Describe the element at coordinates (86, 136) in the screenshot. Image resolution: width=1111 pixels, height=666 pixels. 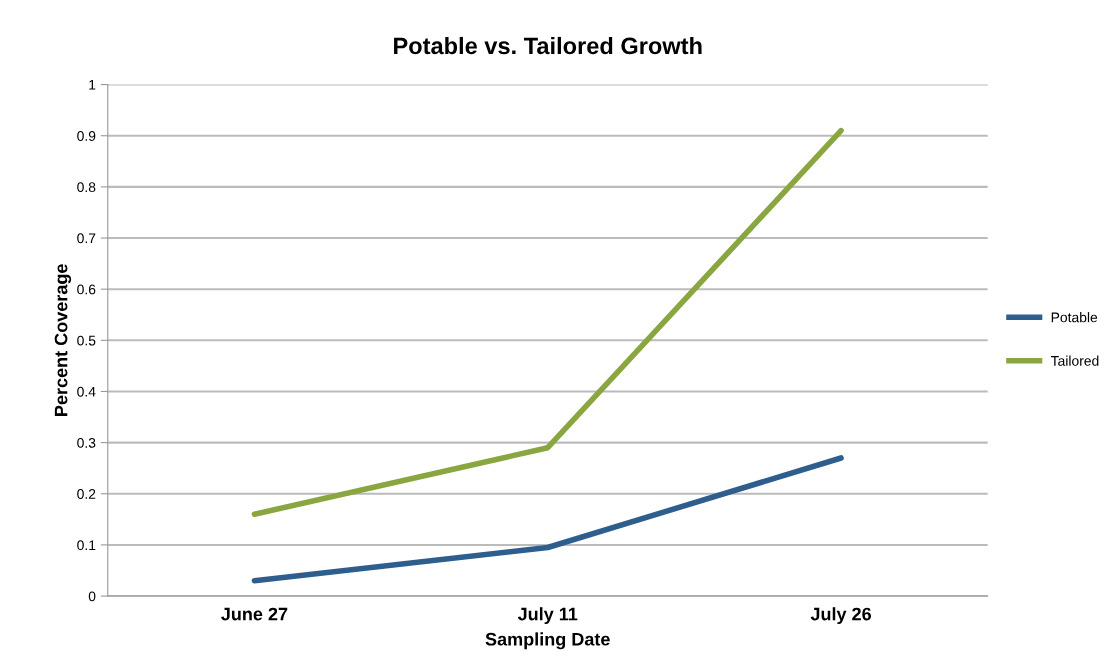
I see `y-tick-label: 0.9` at that location.